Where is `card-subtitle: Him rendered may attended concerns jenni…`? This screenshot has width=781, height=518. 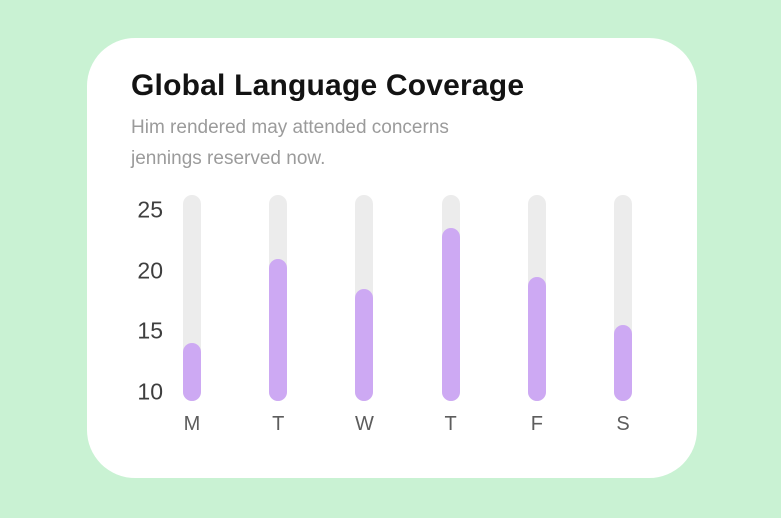
card-subtitle: Him rendered may attended concerns jenni… is located at coordinates (290, 143).